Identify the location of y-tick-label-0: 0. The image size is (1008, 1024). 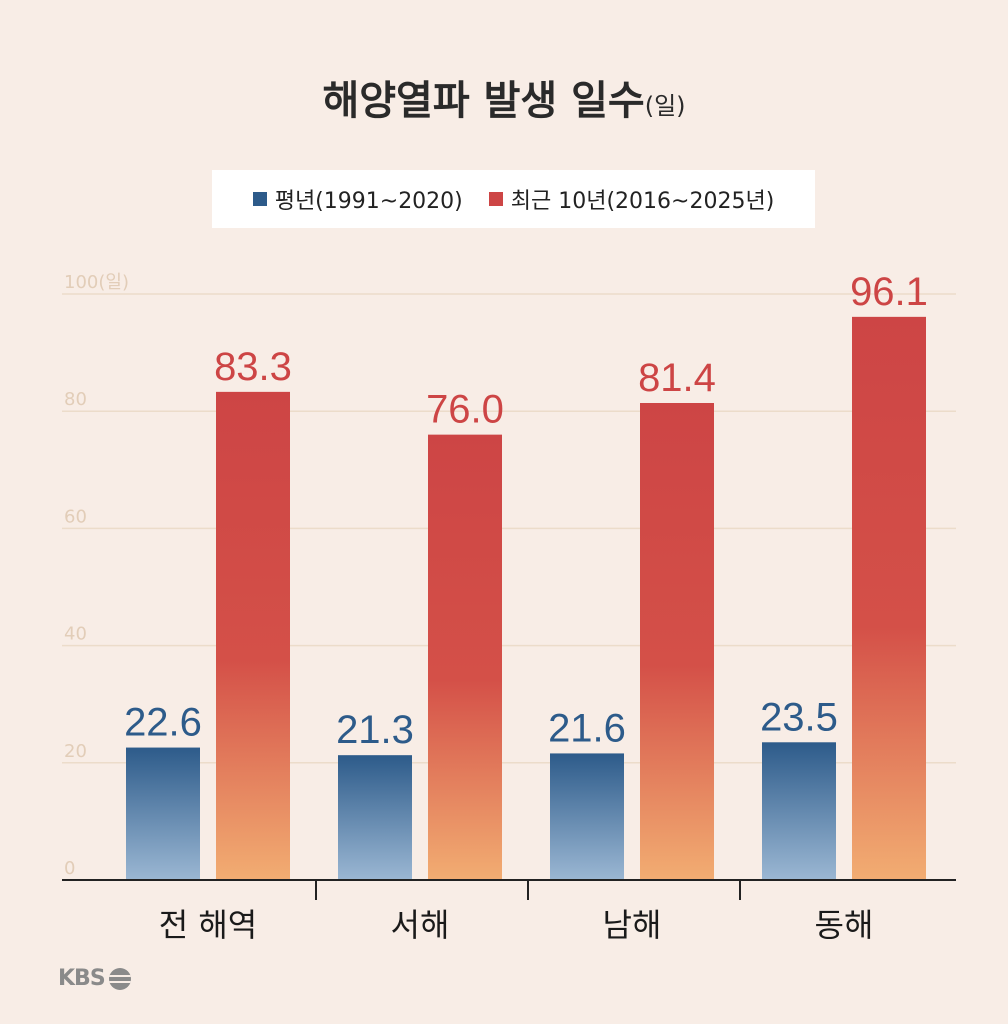
(69, 868).